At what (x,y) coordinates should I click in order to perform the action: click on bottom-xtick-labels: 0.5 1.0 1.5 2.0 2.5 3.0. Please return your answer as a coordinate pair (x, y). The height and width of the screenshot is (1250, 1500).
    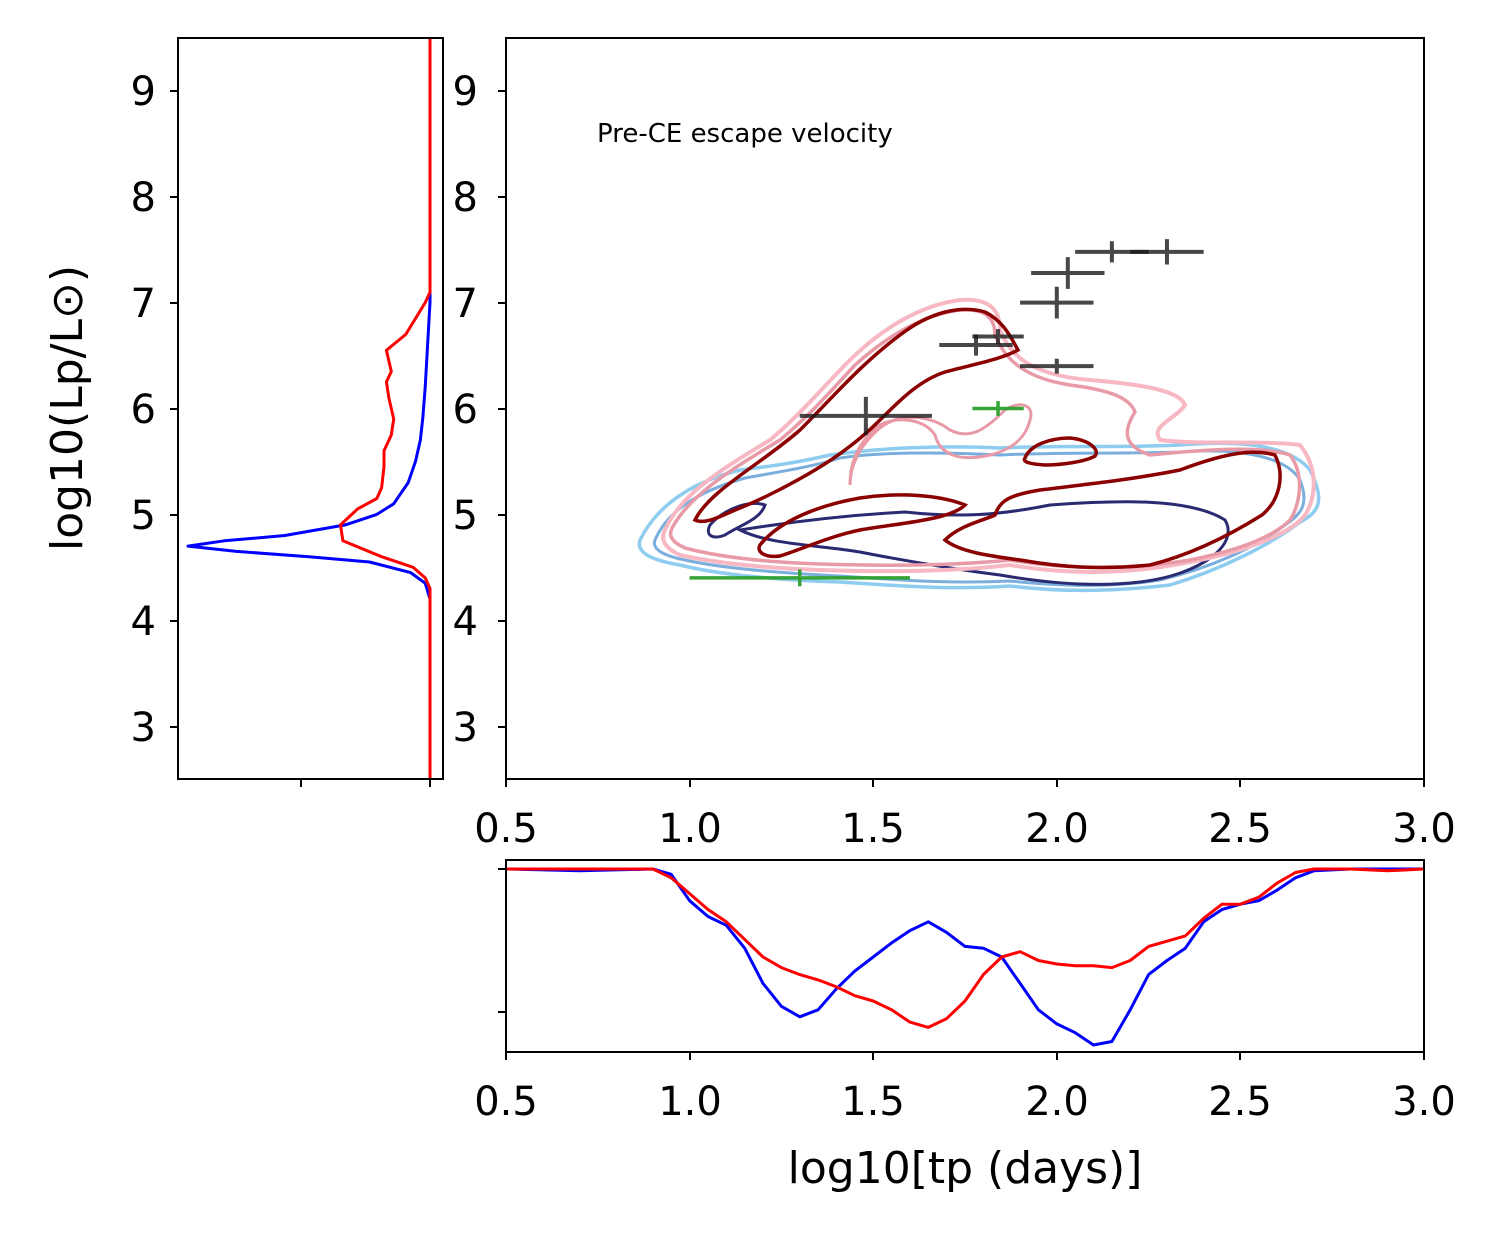
    Looking at the image, I should click on (965, 1102).